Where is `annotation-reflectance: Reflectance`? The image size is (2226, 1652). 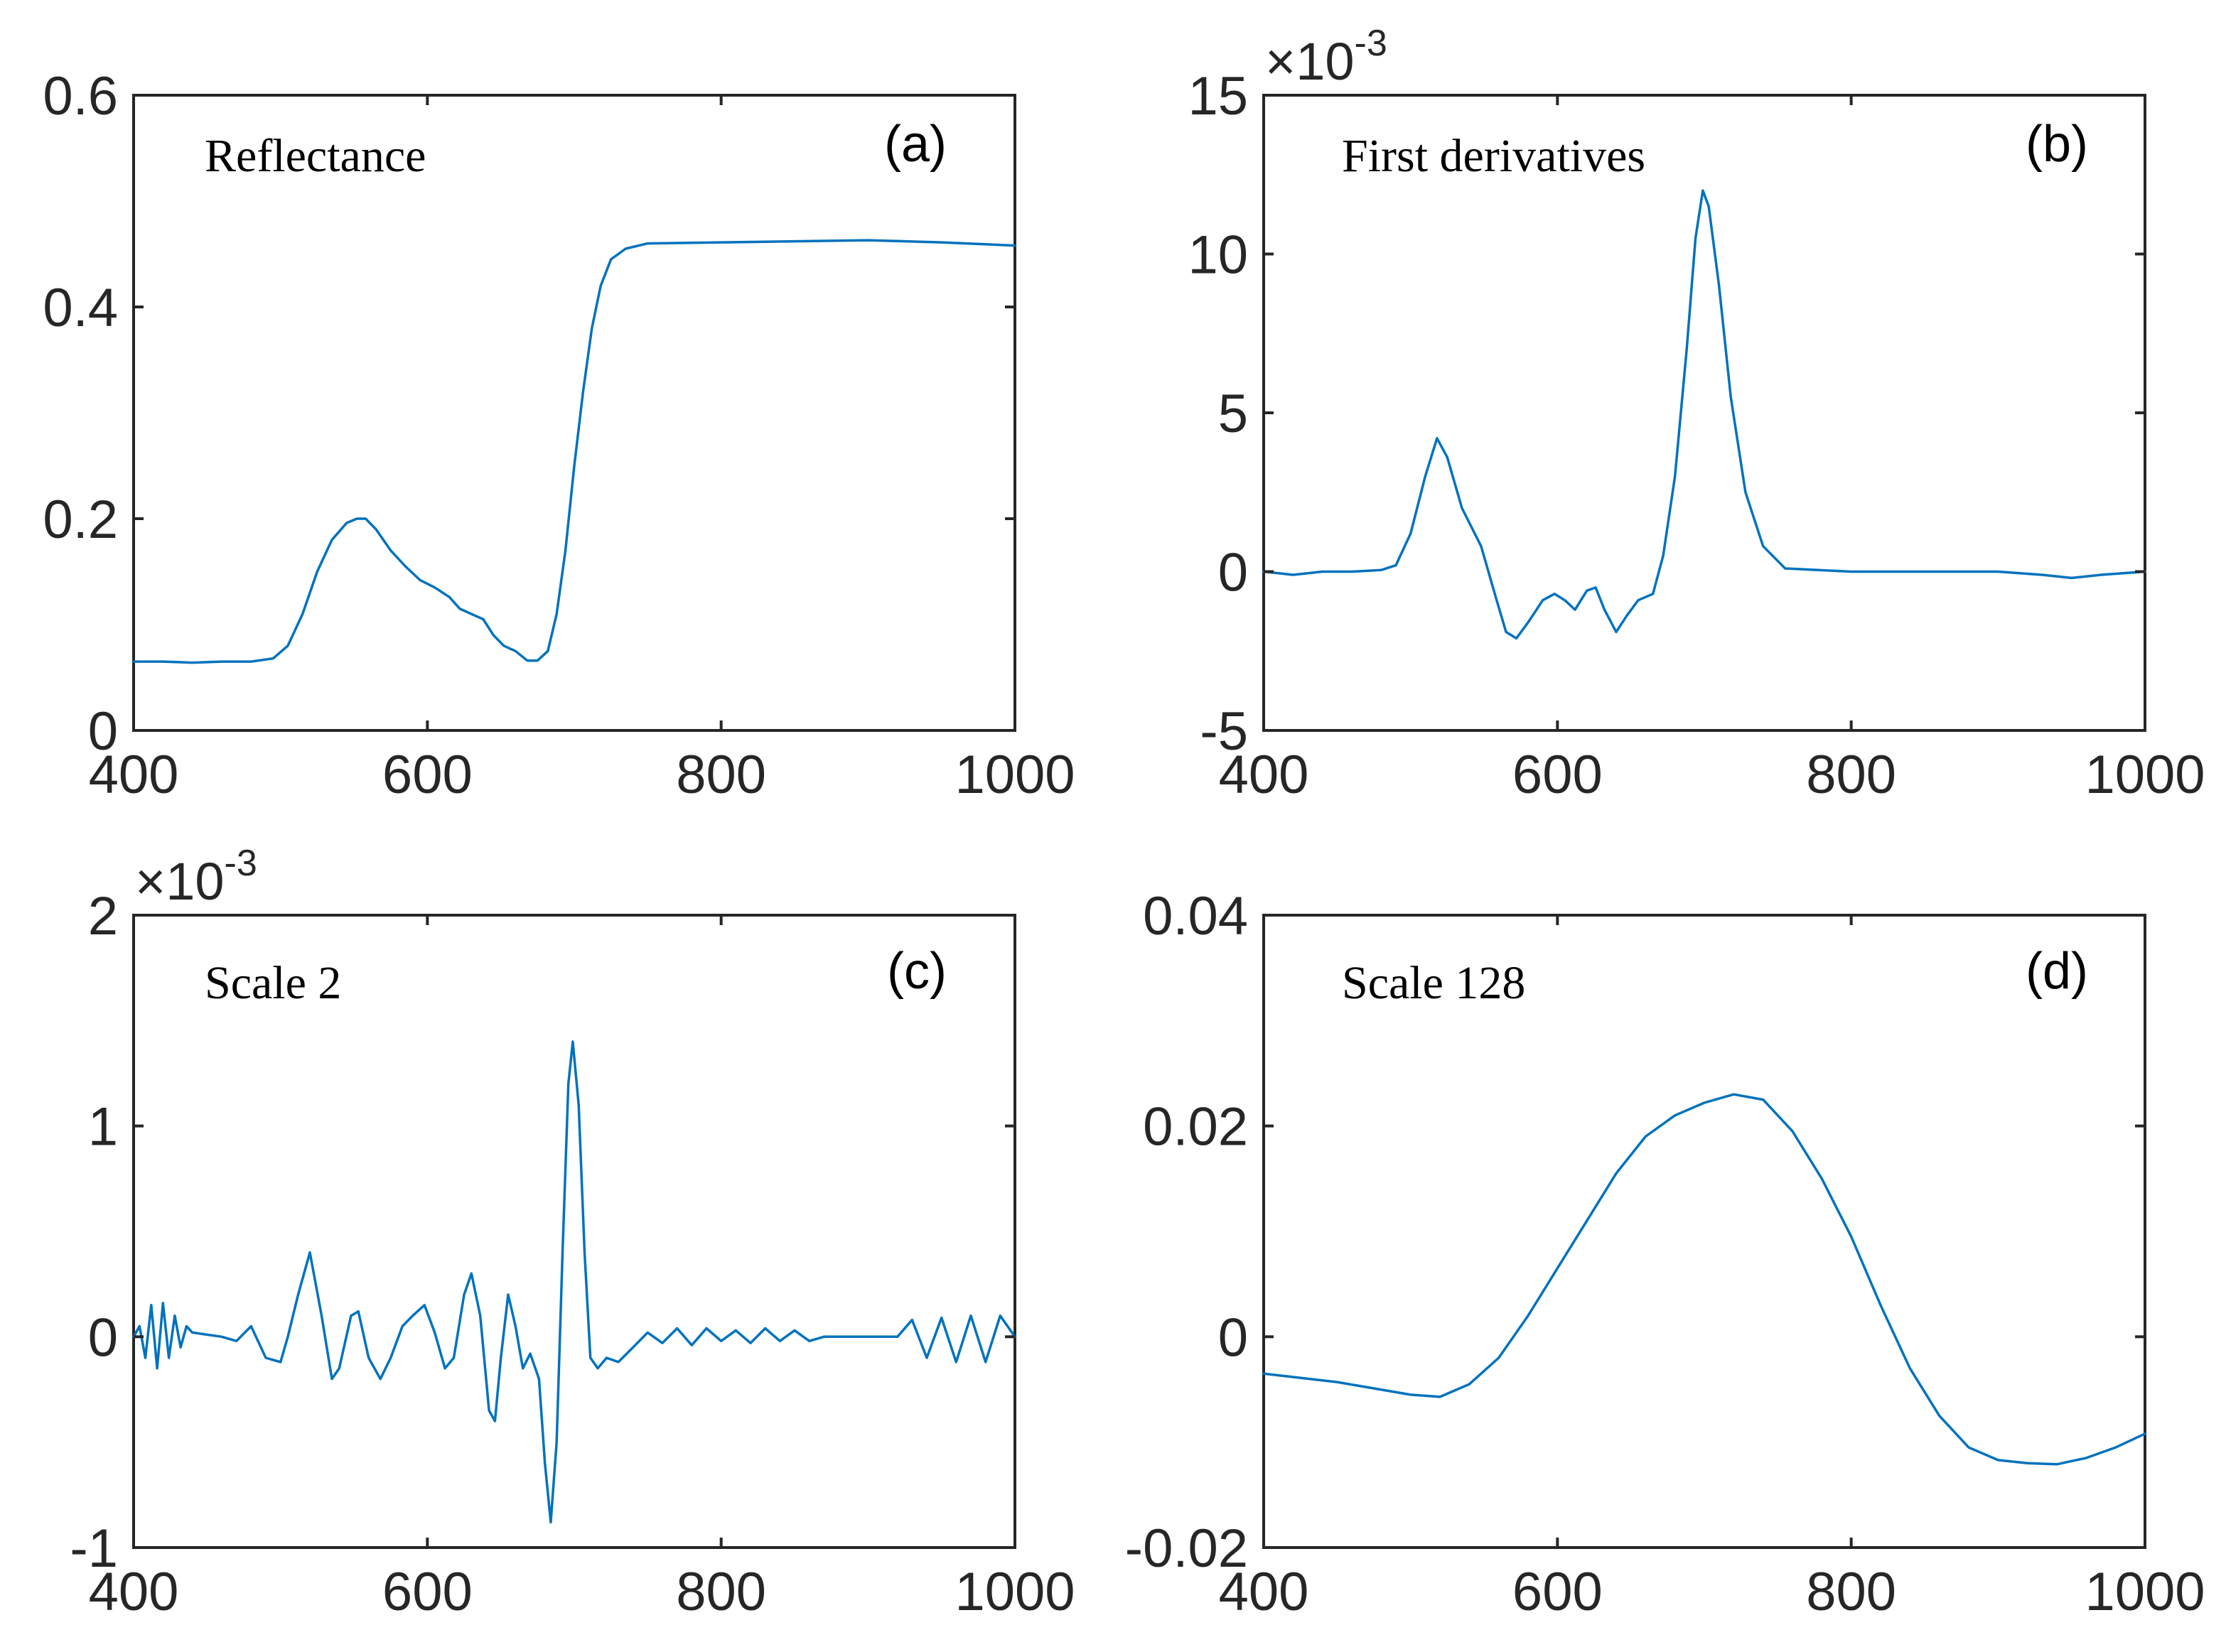 annotation-reflectance: Reflectance is located at coordinates (316, 156).